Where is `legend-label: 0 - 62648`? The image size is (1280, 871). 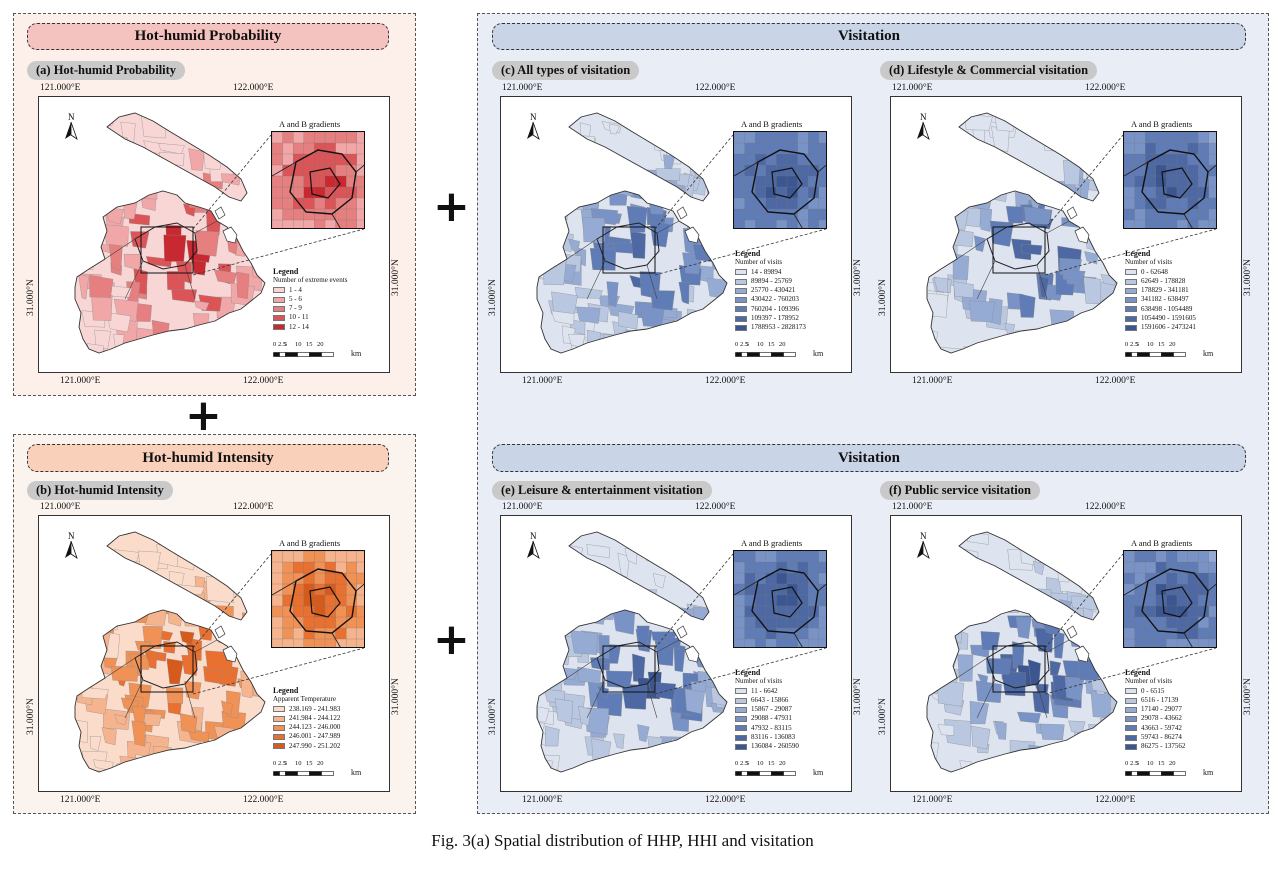
legend-label: 0 - 62648 is located at coordinates (1154, 271).